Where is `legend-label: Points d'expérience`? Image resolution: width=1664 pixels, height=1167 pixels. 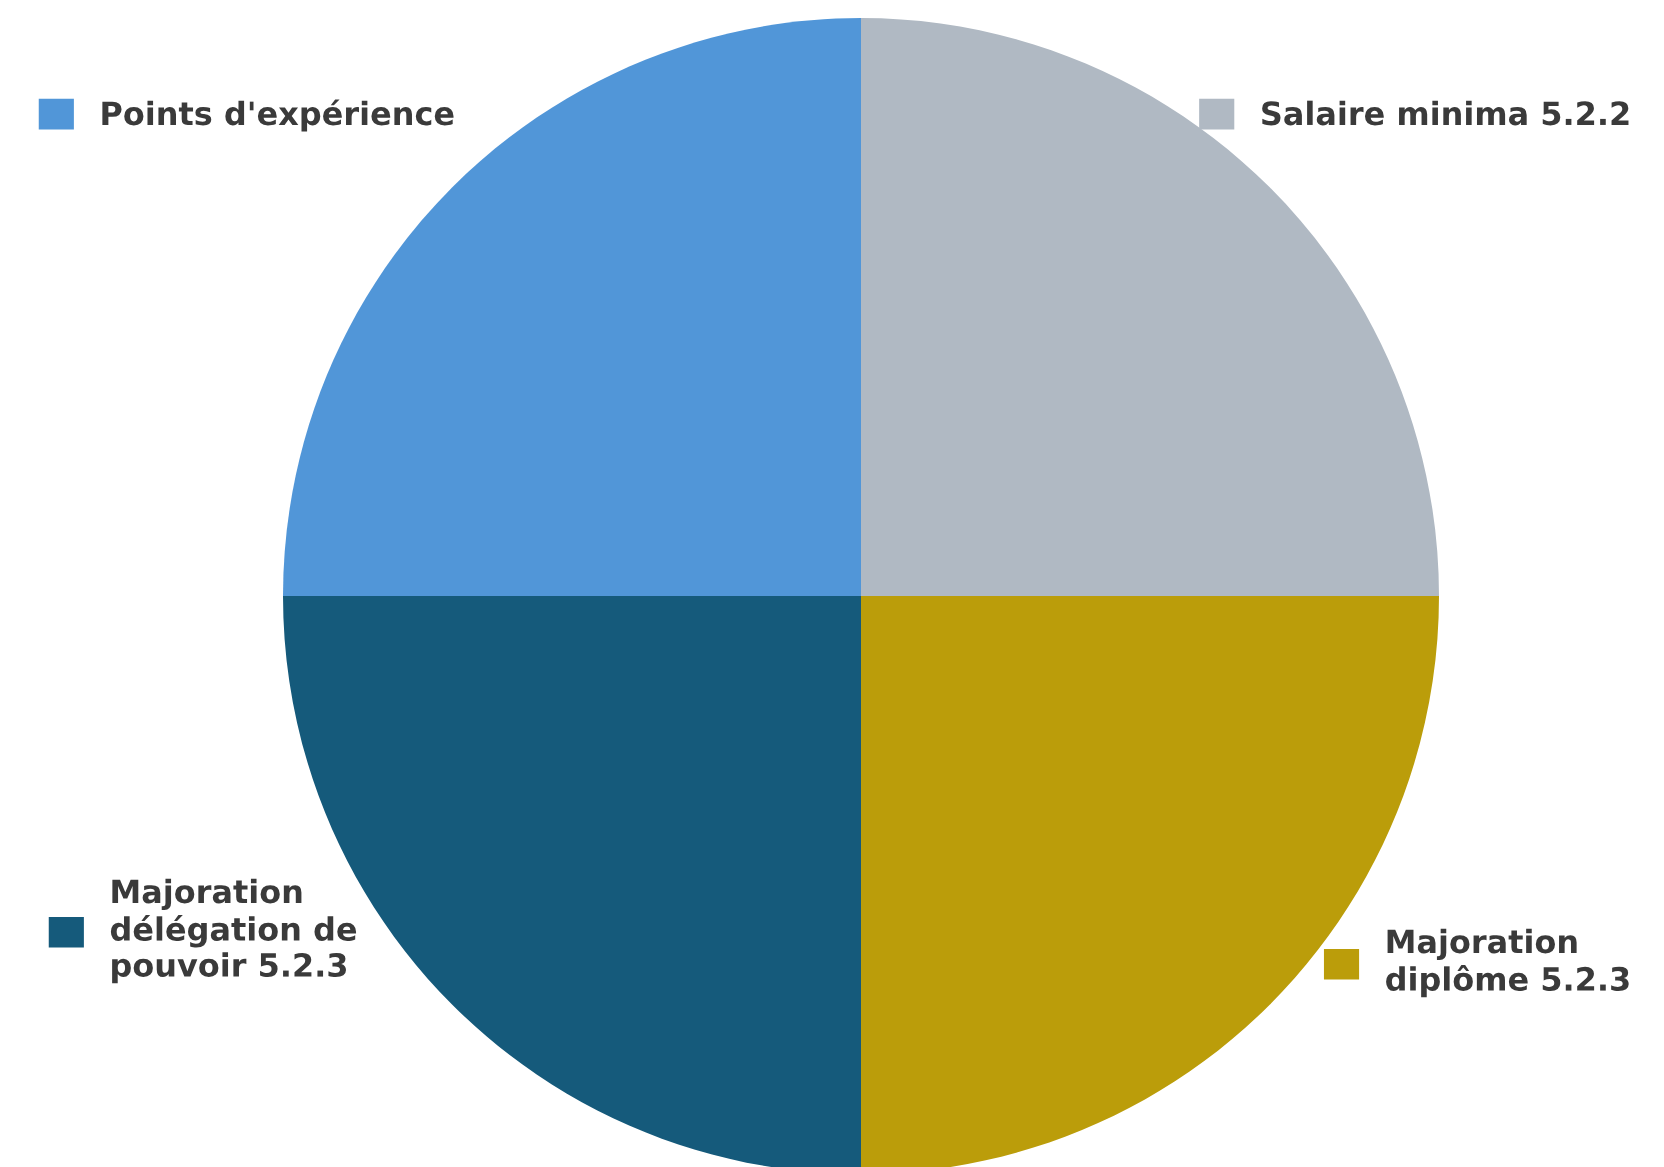
legend-label: Points d'expérience is located at coordinates (278, 115).